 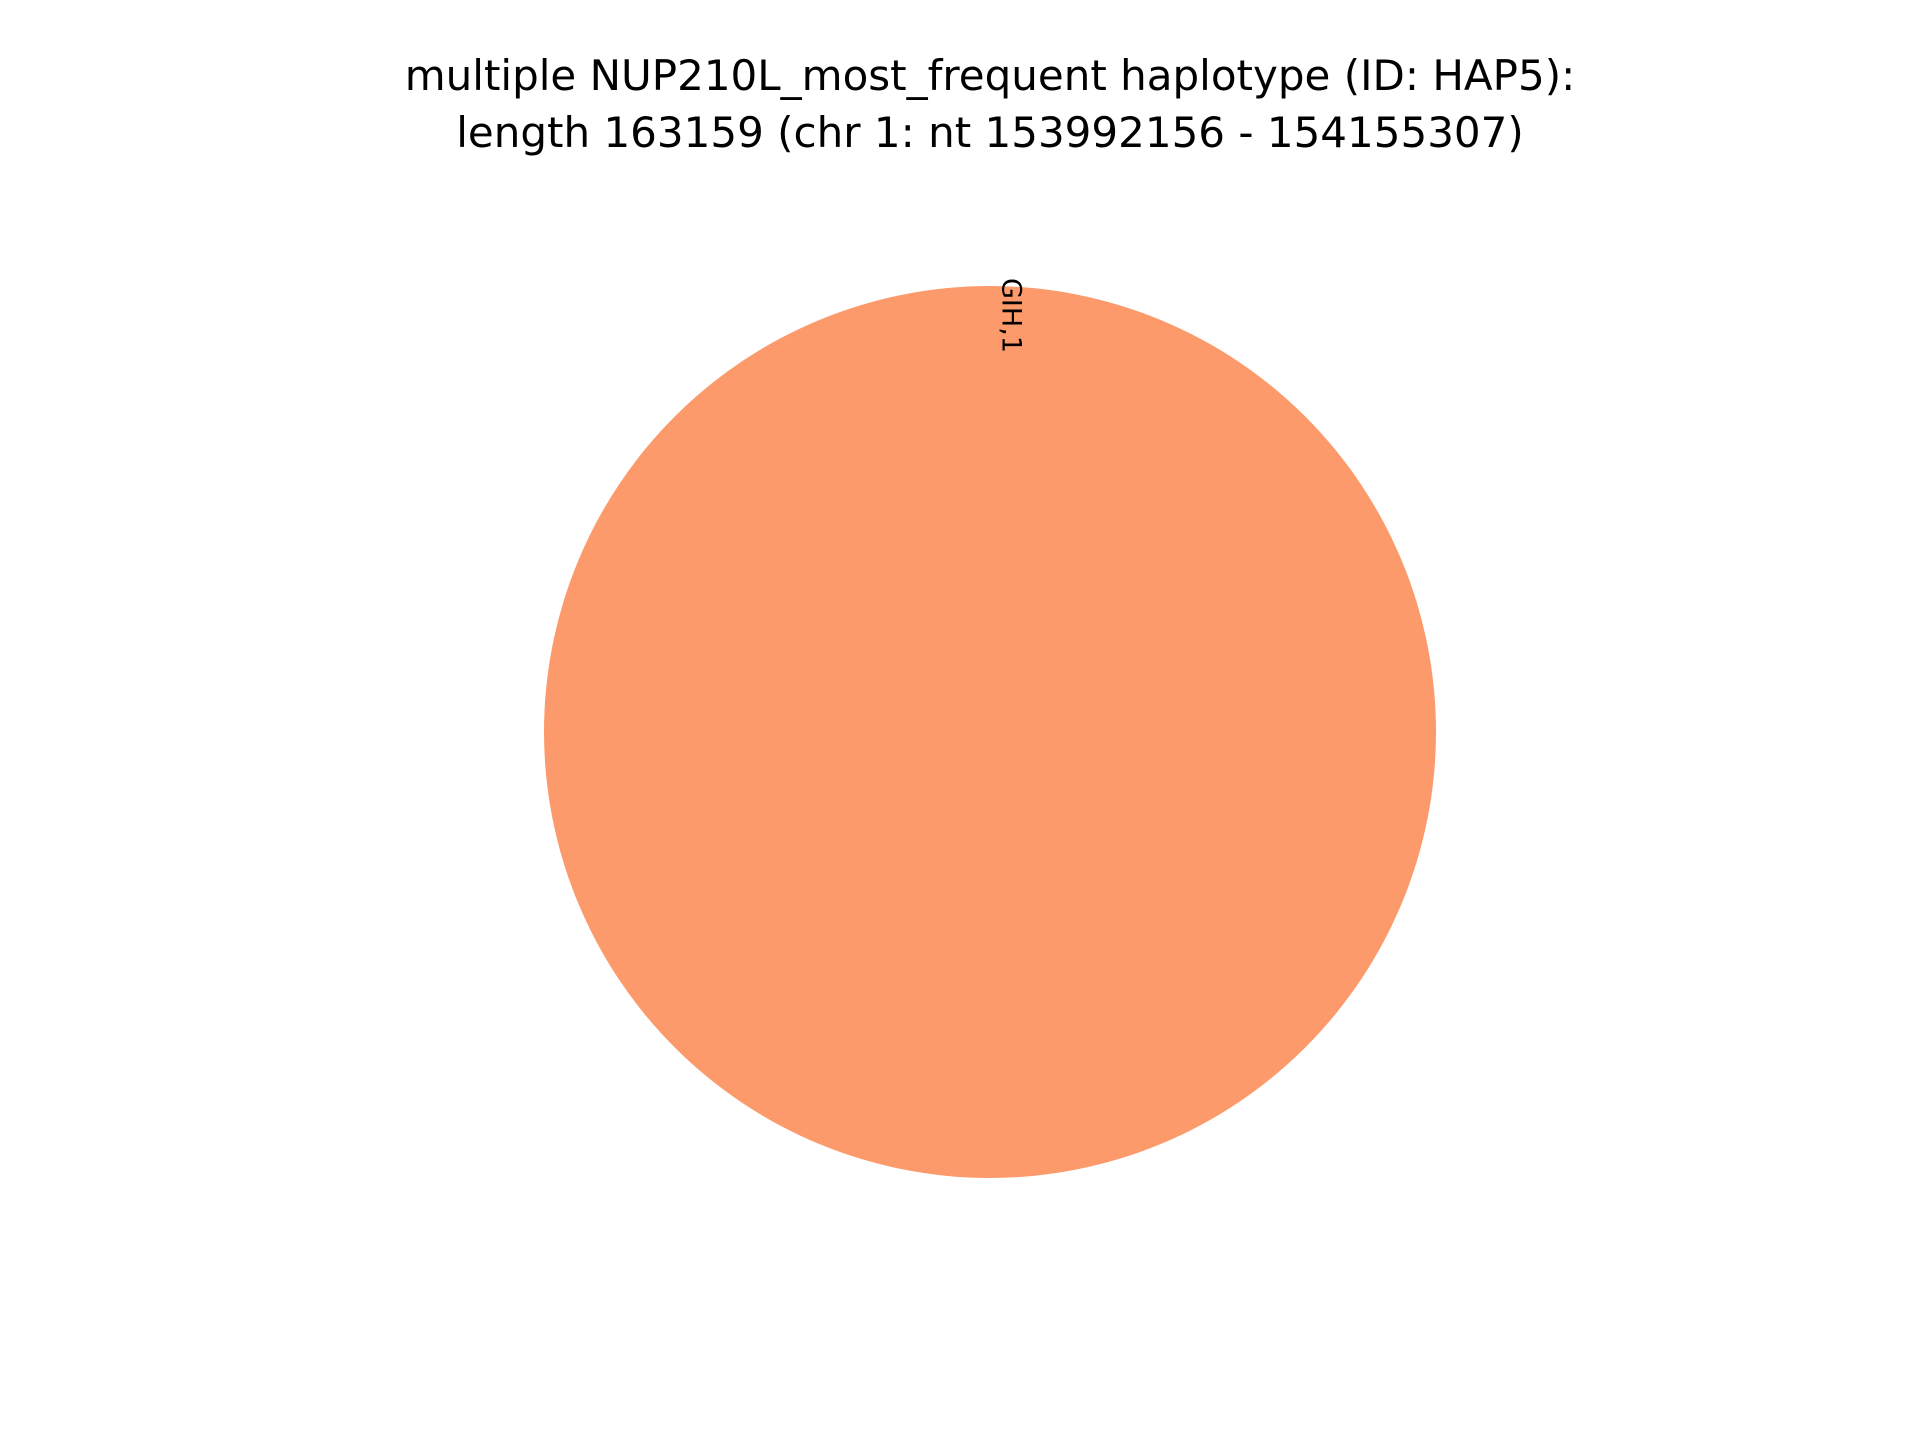 I want to click on pie-labels: GIH,1, so click(x=1011, y=315).